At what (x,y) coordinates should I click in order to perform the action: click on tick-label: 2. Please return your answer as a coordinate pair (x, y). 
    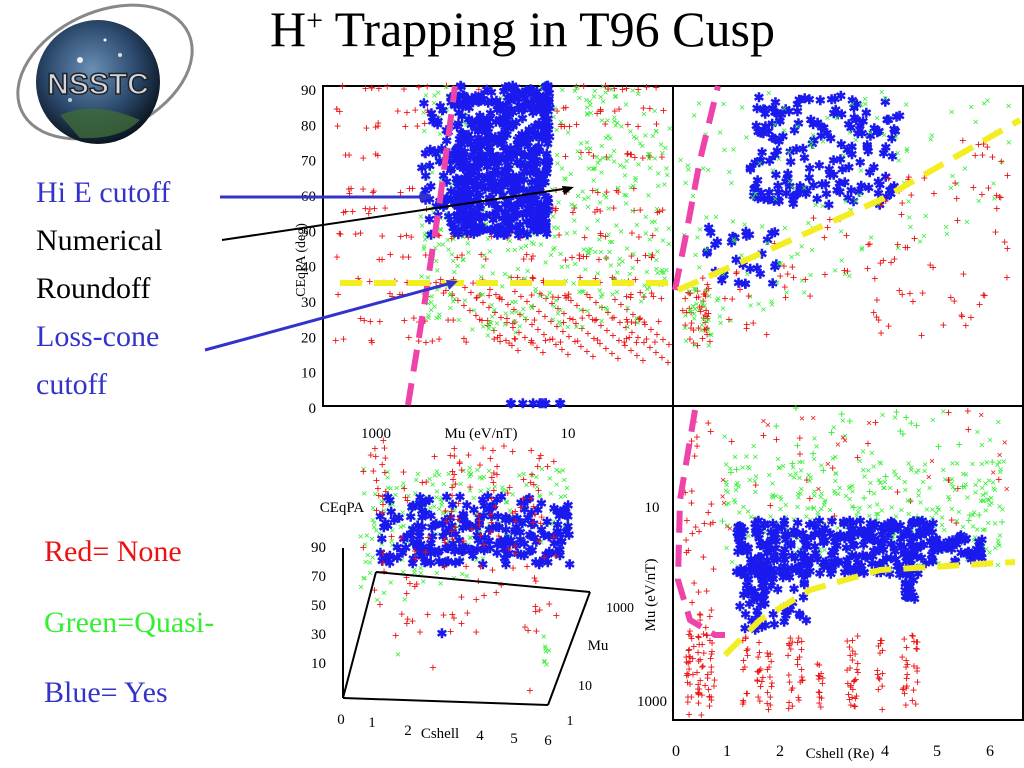
    Looking at the image, I should click on (780, 751).